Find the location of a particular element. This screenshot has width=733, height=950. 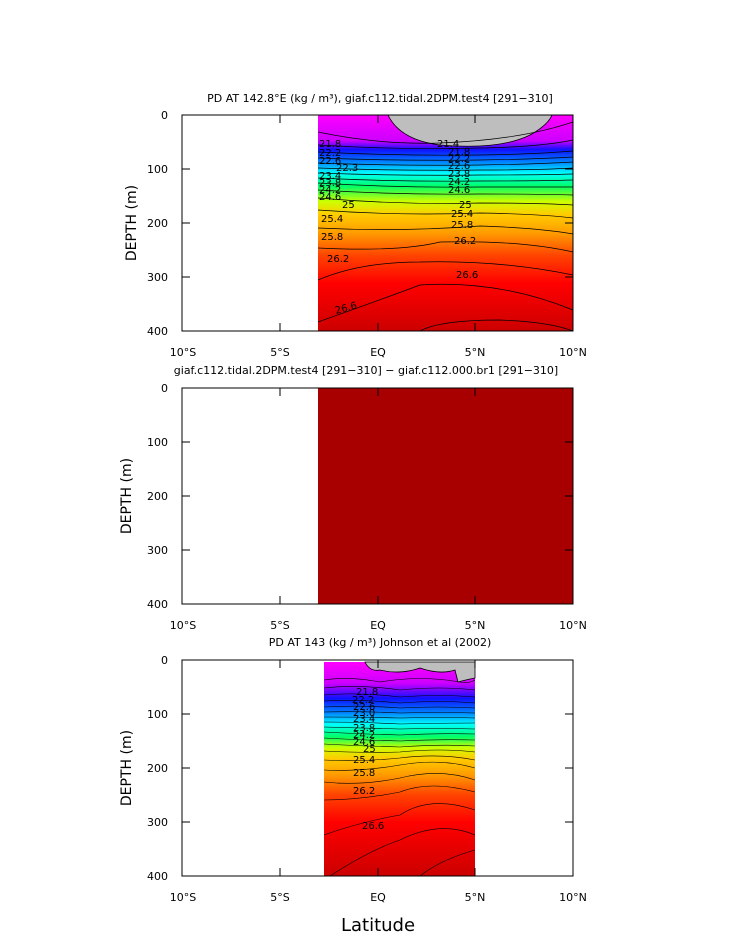

contour-label: 21.4 is located at coordinates (448, 144).